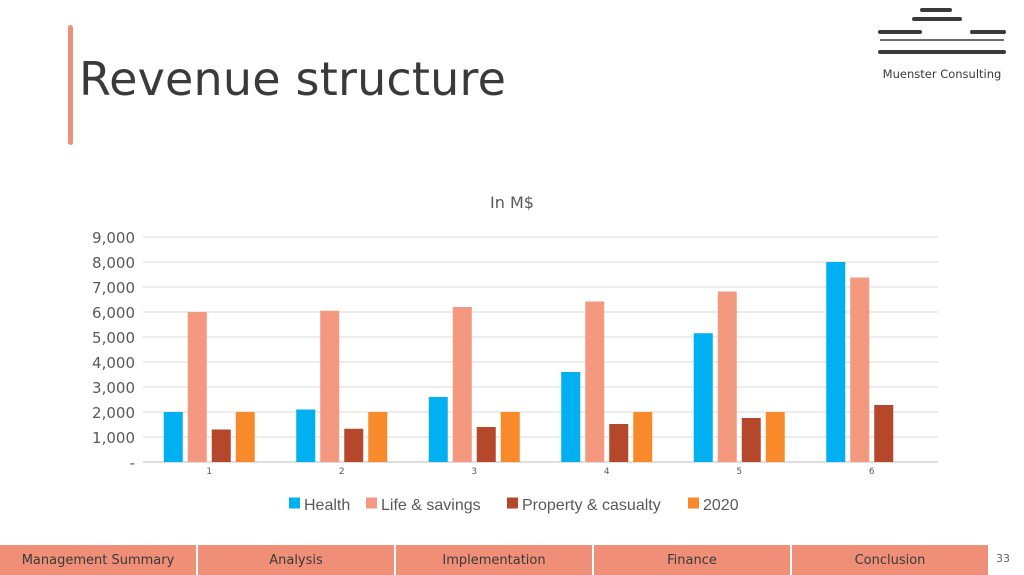 This screenshot has width=1024, height=575. I want to click on x-tick-label: 4, so click(607, 472).